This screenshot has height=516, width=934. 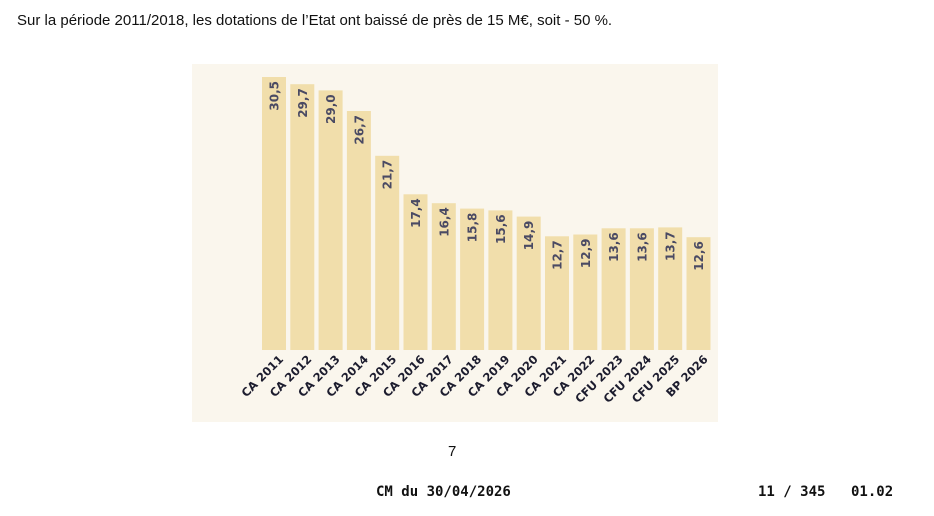 I want to click on footer-reference: 01.02, so click(x=872, y=492).